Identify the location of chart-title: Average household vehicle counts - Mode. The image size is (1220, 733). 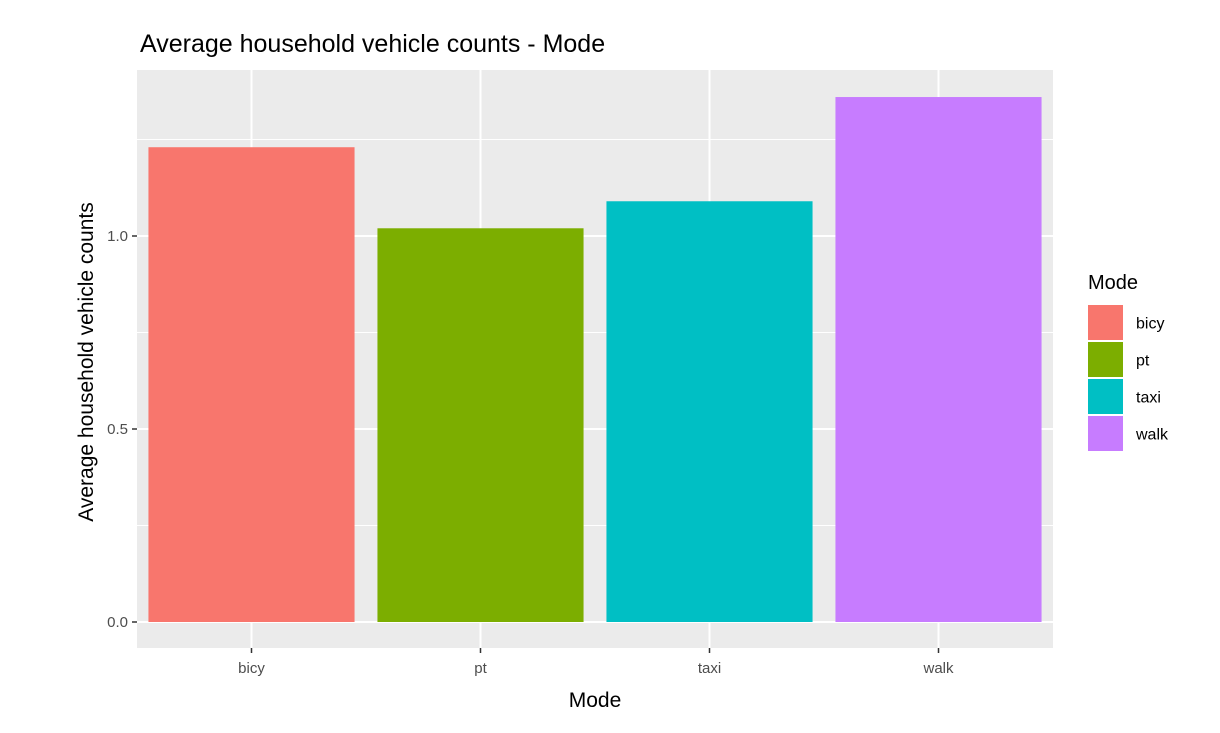
(372, 44).